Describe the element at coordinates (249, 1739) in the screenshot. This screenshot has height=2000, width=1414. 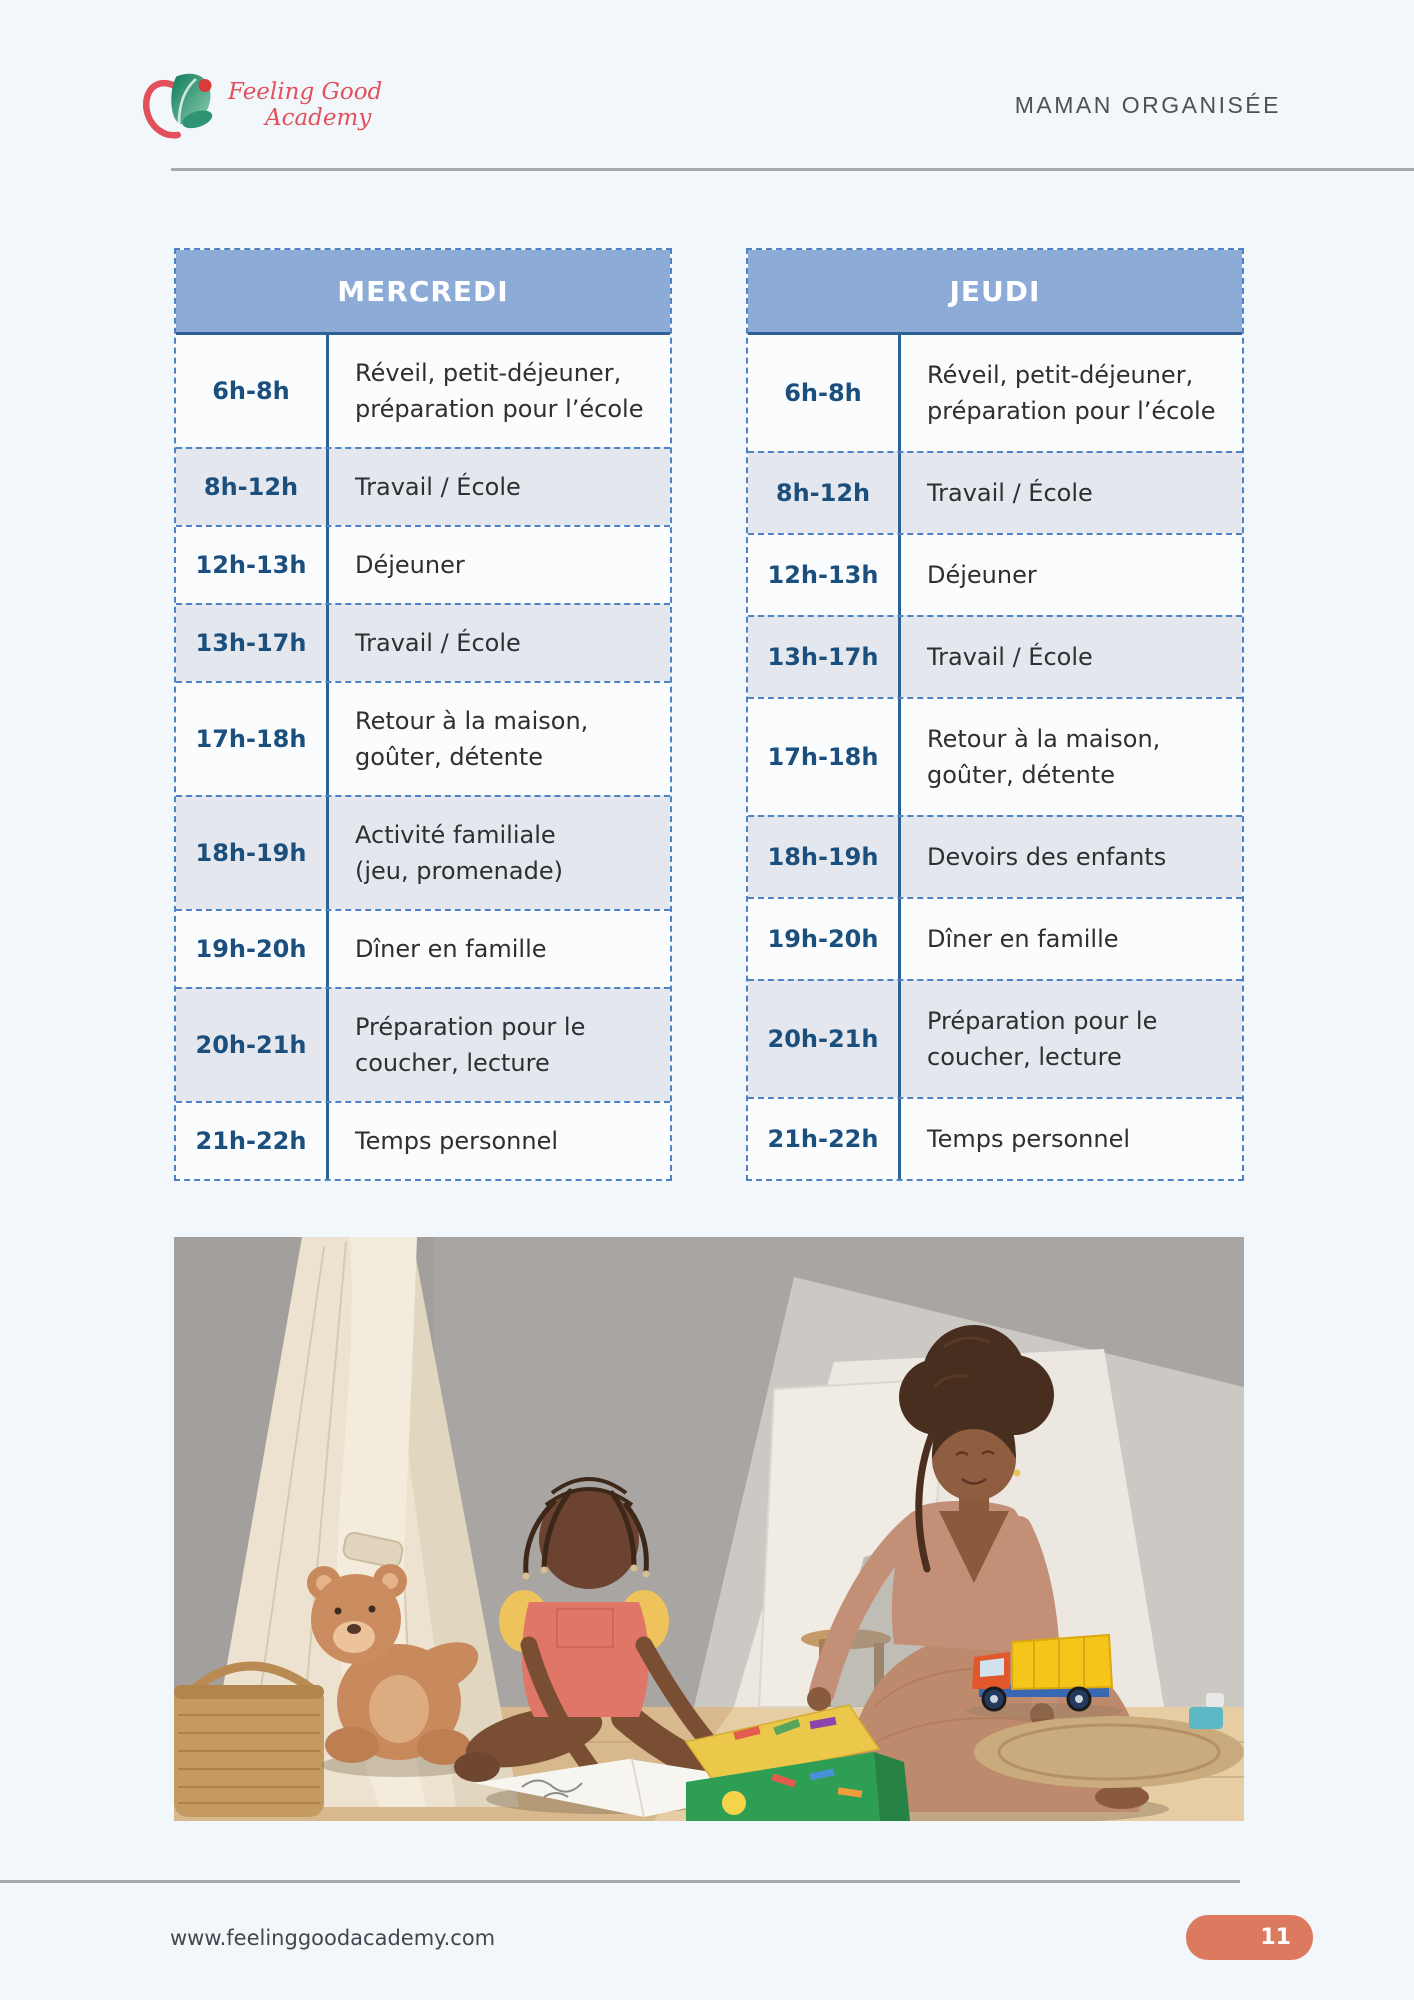
I see `wicker-basket` at that location.